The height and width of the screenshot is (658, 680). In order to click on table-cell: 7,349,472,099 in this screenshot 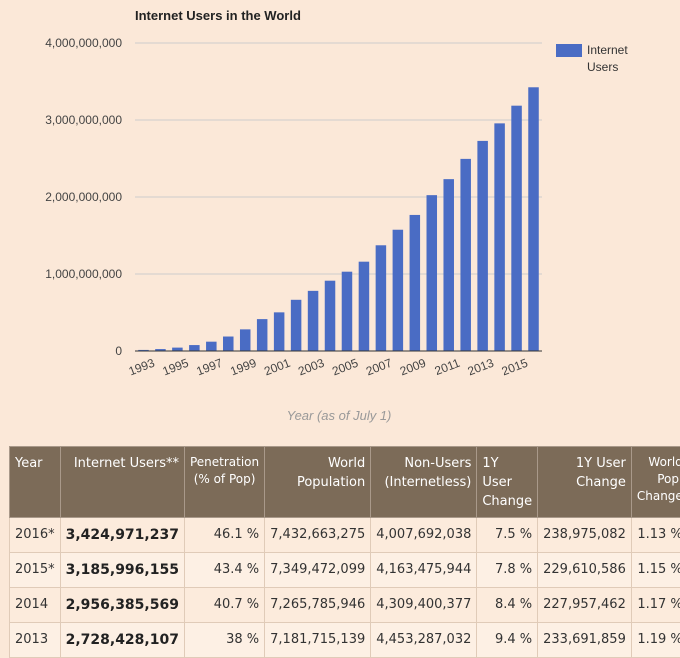, I will do `click(318, 570)`.